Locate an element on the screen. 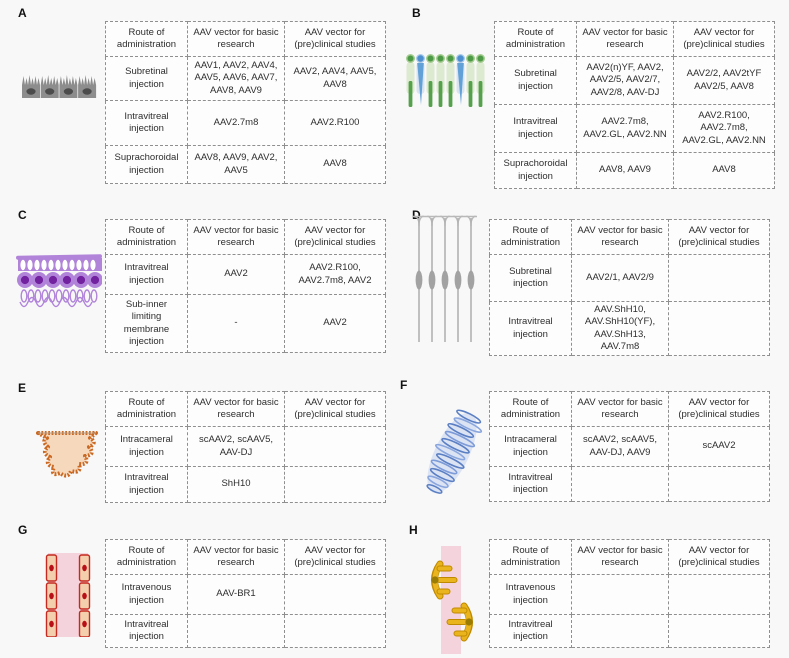 The image size is (789, 658). table-row: Suprachoroidal injection AAV8, AAV9 AAV8 is located at coordinates (634, 170).